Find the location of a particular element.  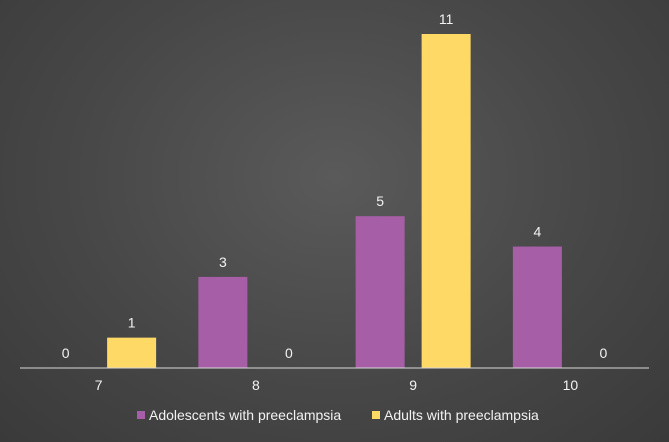

legend-item-adults: Adults with preeclampsia is located at coordinates (455, 415).